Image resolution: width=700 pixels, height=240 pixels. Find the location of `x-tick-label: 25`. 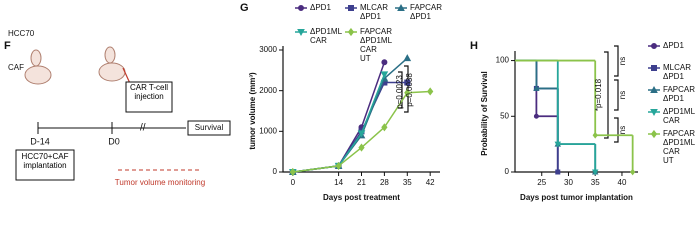

x-tick-label: 25 is located at coordinates (541, 182).